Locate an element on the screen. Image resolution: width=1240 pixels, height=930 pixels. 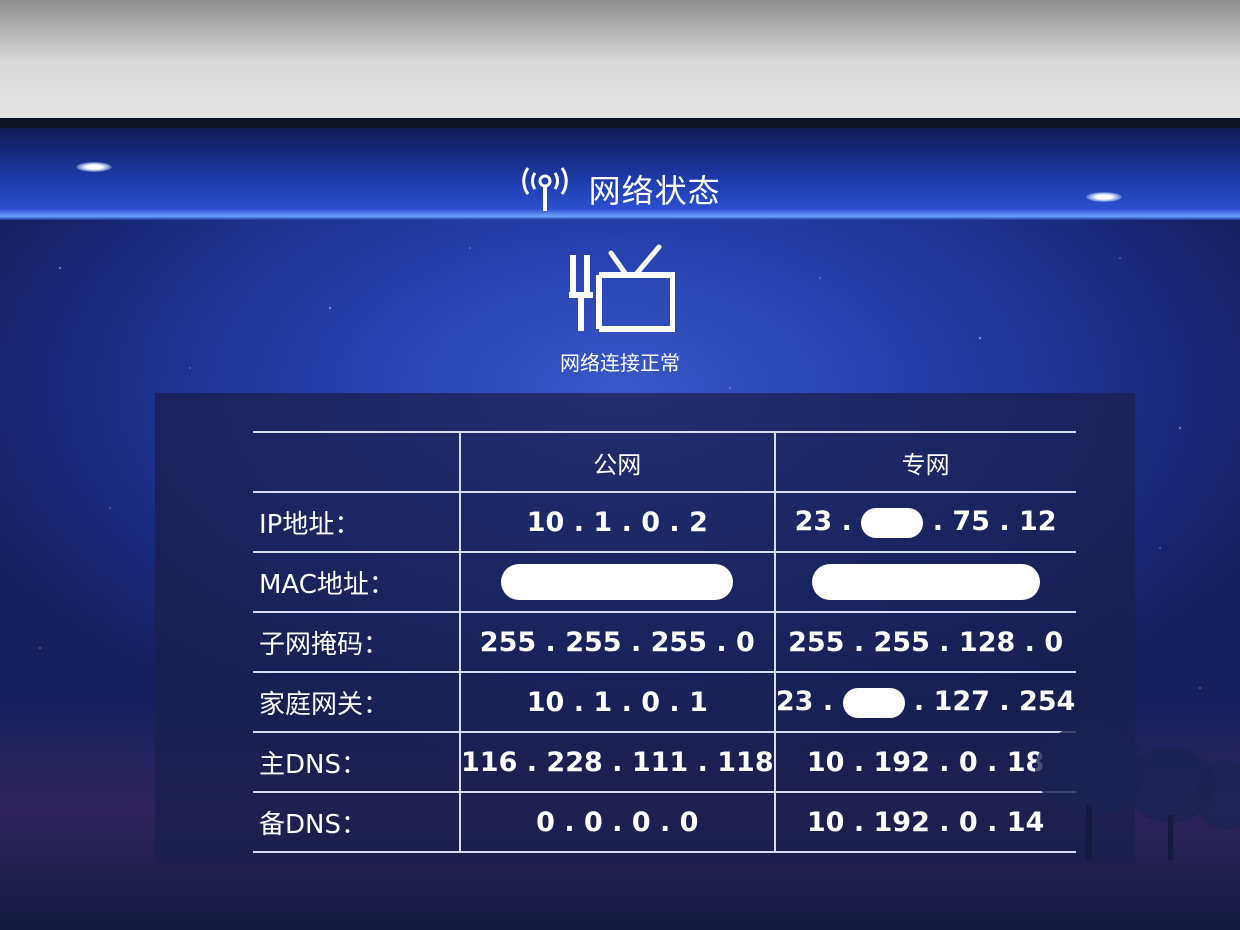
private-value-suffix: . 75 . 12 is located at coordinates (994, 522).